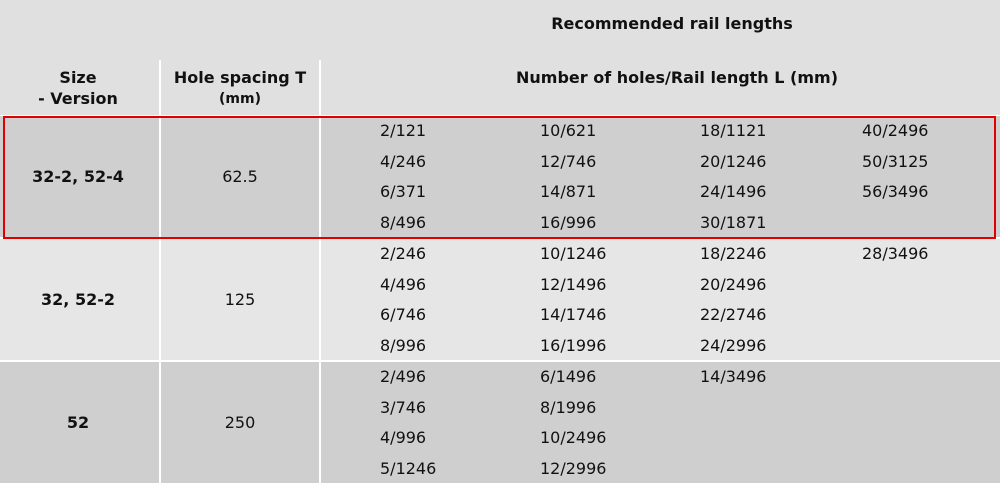  Describe the element at coordinates (403, 438) in the screenshot. I see `length-cell: 4/996` at that location.